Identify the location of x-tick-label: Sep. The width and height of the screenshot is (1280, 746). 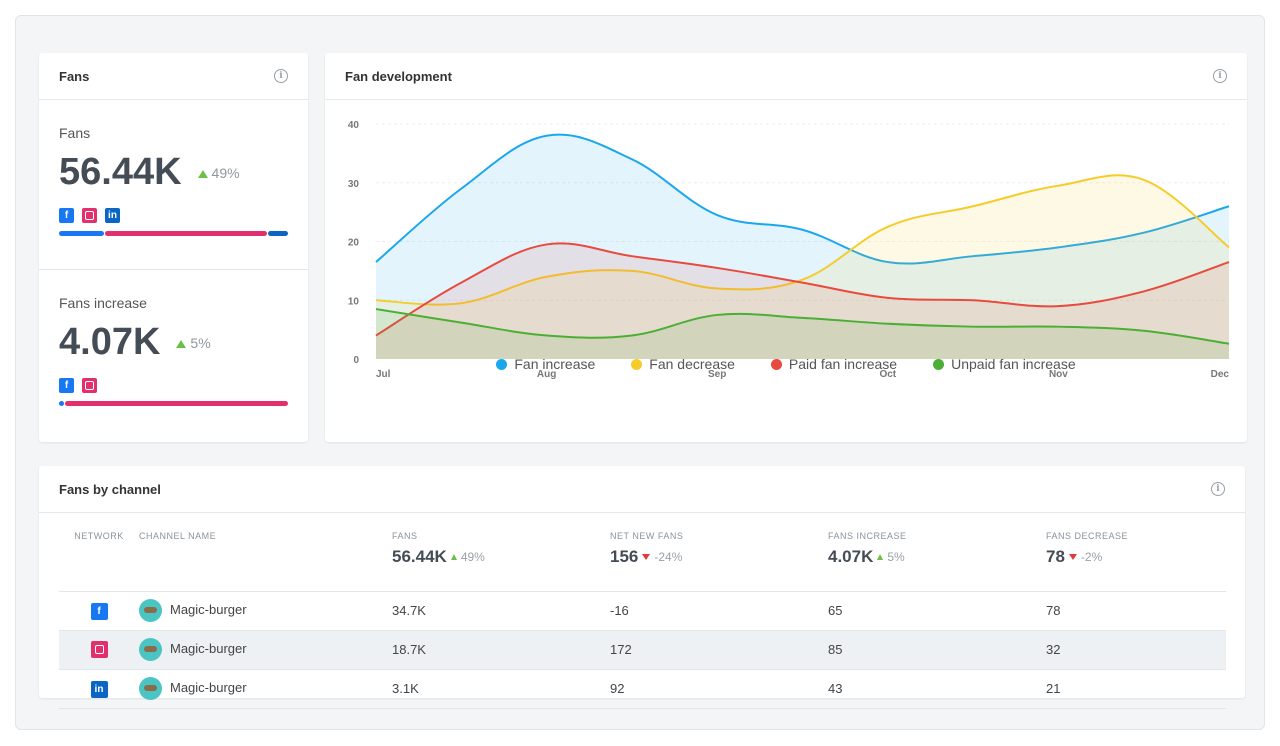
(717, 374).